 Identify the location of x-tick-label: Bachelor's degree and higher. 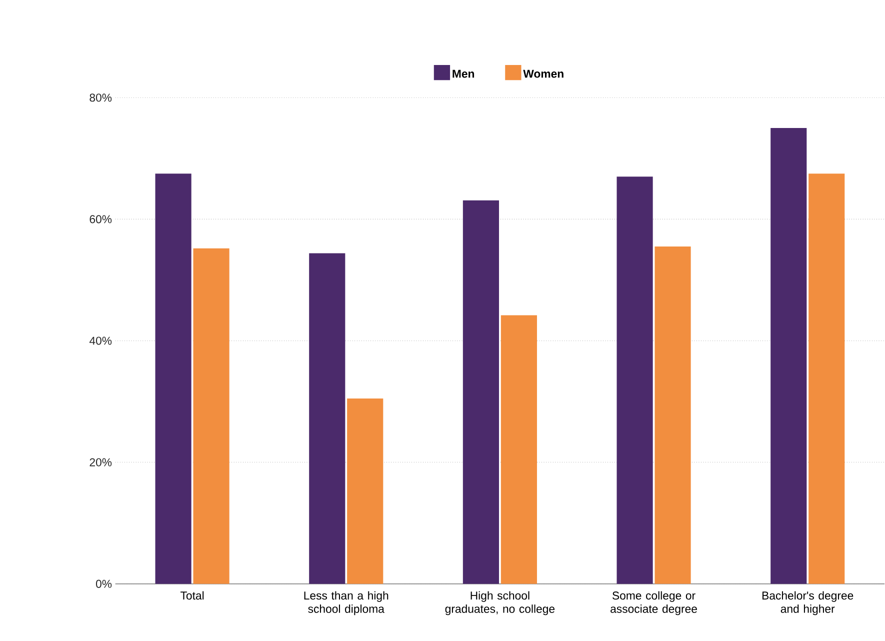
(808, 603).